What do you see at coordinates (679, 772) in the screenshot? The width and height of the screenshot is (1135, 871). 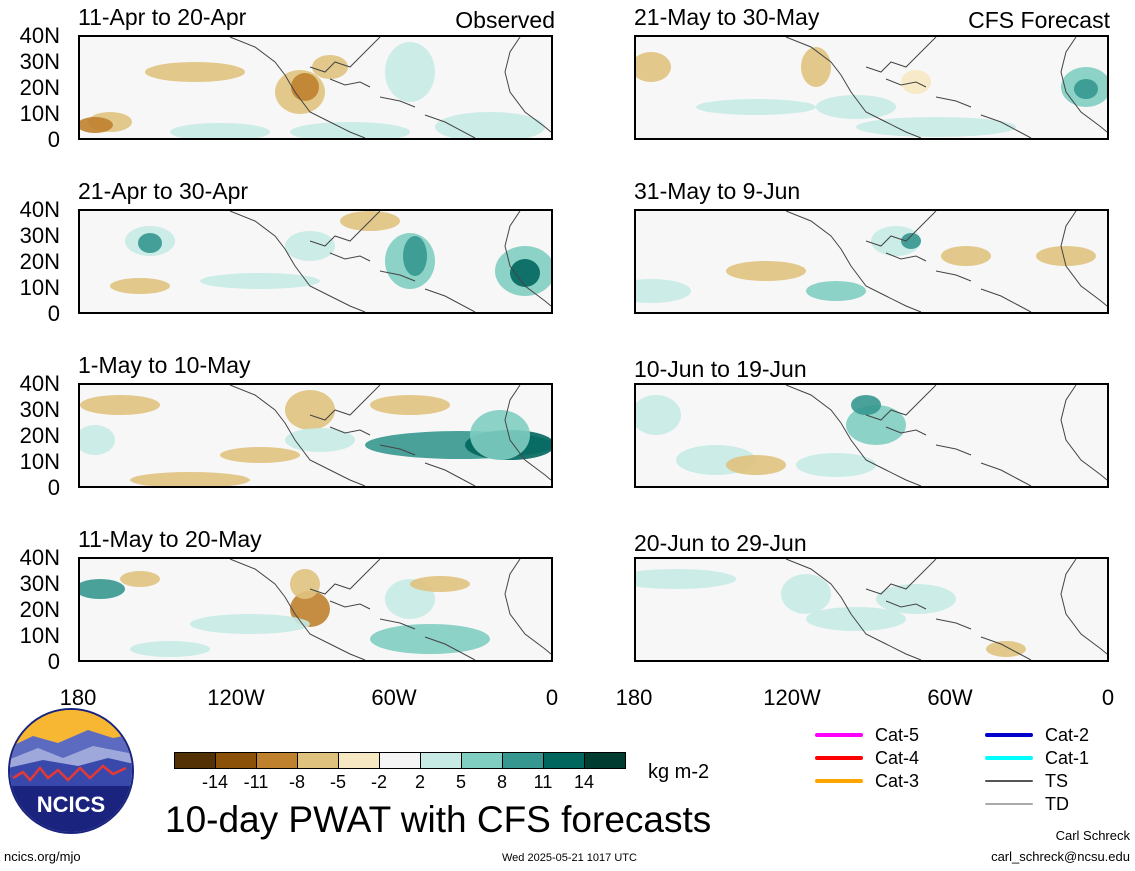 I see `colorbar-units: kg m-2` at bounding box center [679, 772].